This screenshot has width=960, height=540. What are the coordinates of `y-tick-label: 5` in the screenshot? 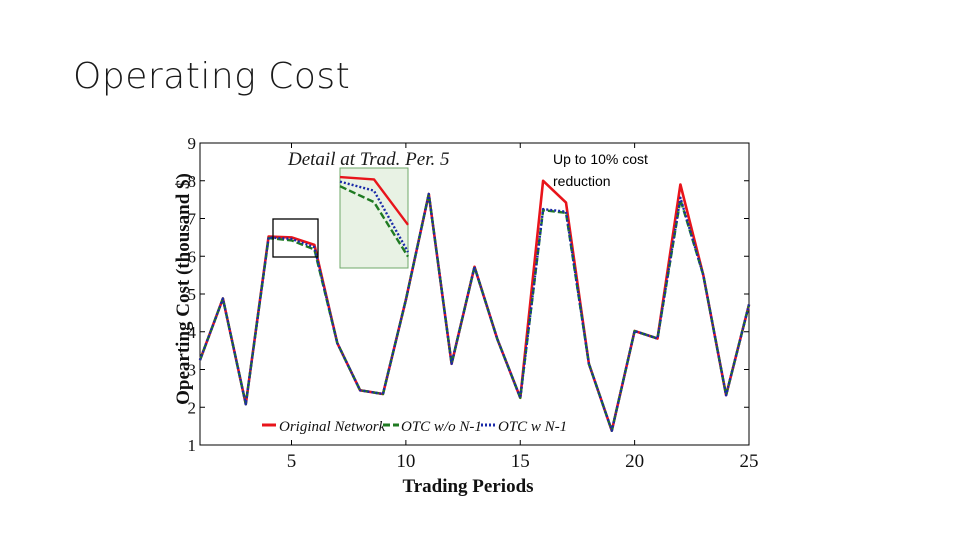 It's located at (192, 294).